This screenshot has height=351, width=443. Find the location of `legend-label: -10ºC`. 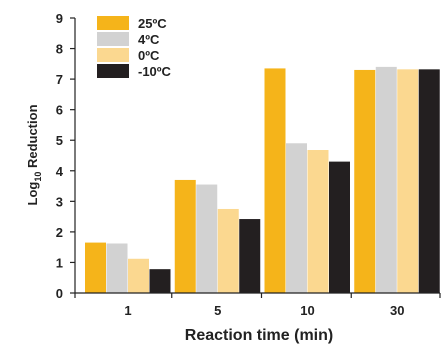

legend-label: -10ºC is located at coordinates (155, 71).